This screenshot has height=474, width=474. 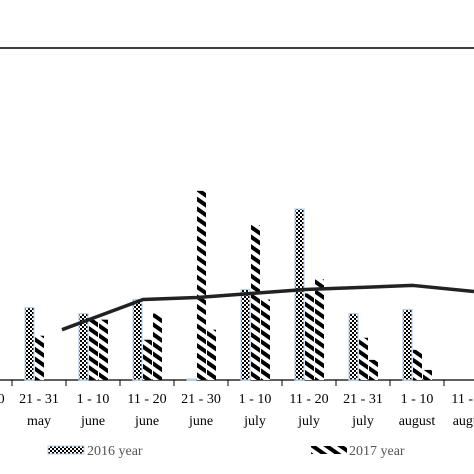 I want to click on line-layer, so click(x=267, y=307).